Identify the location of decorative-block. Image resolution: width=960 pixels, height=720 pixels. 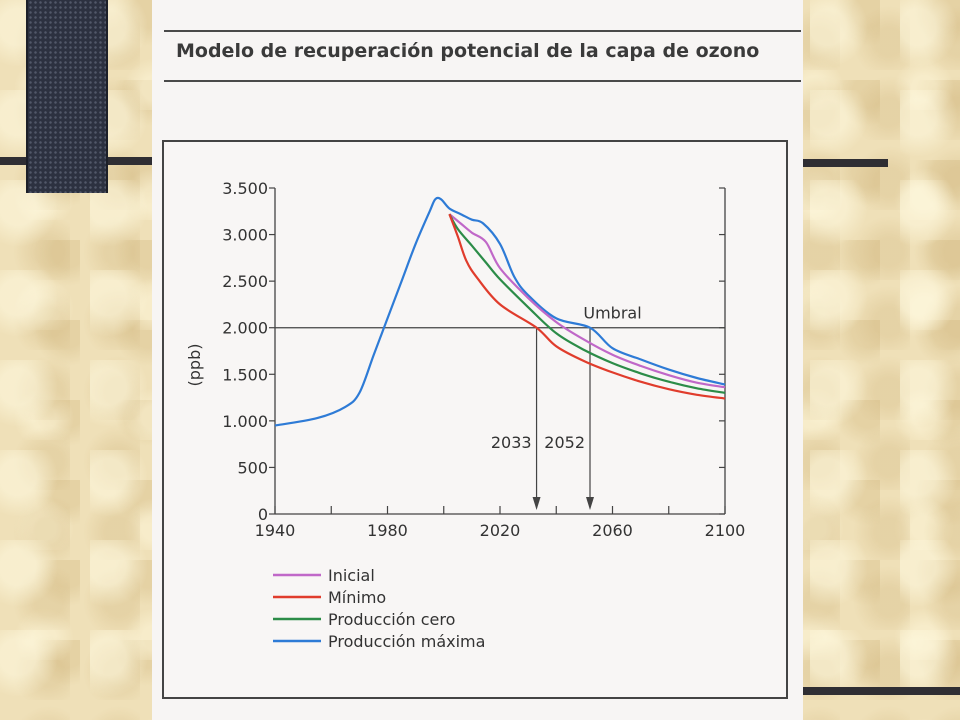
(67, 96).